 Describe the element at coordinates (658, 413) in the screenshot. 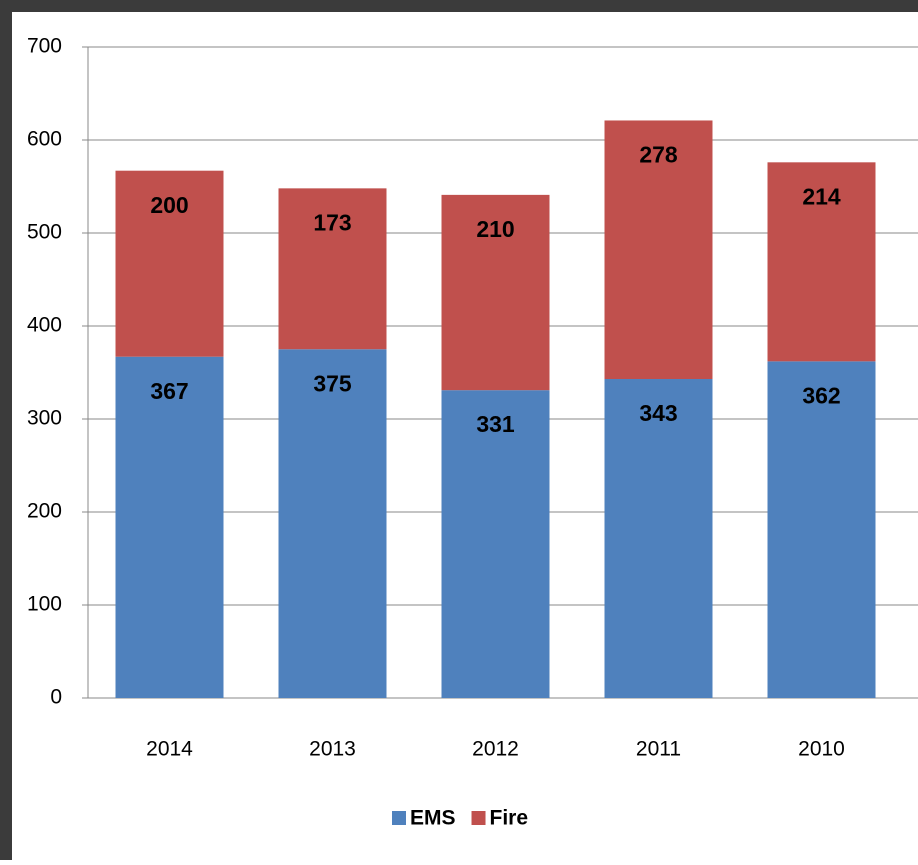

I see `data-label: 343` at that location.